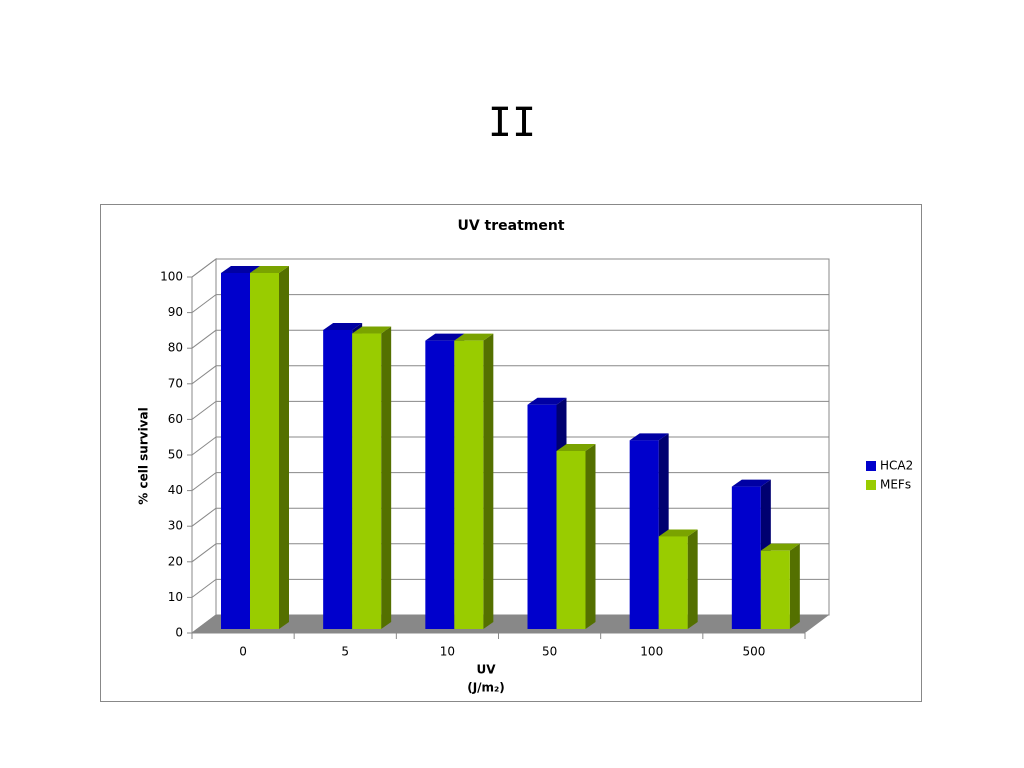  Describe the element at coordinates (345, 652) in the screenshot. I see `x-tick-label: 5` at that location.